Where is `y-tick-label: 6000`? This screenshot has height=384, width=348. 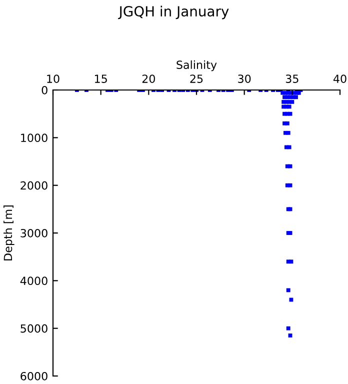
y-tick-label: 6000 is located at coordinates (34, 376).